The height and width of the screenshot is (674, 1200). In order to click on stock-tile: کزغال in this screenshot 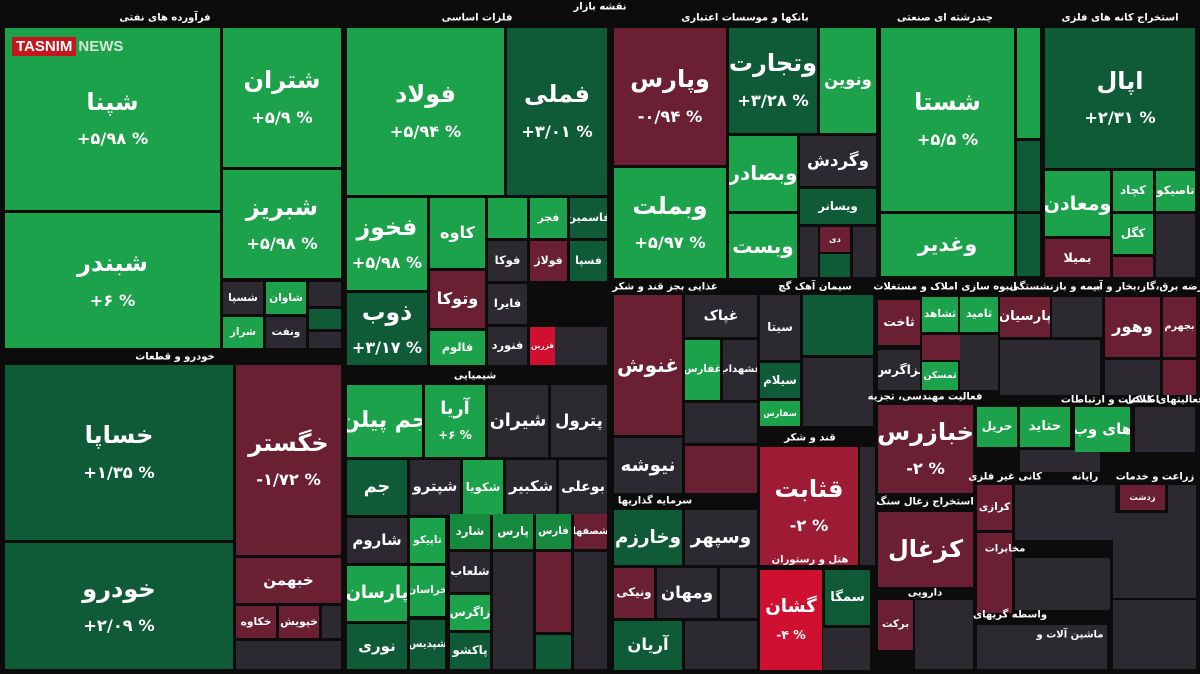, I will do `click(925, 549)`.